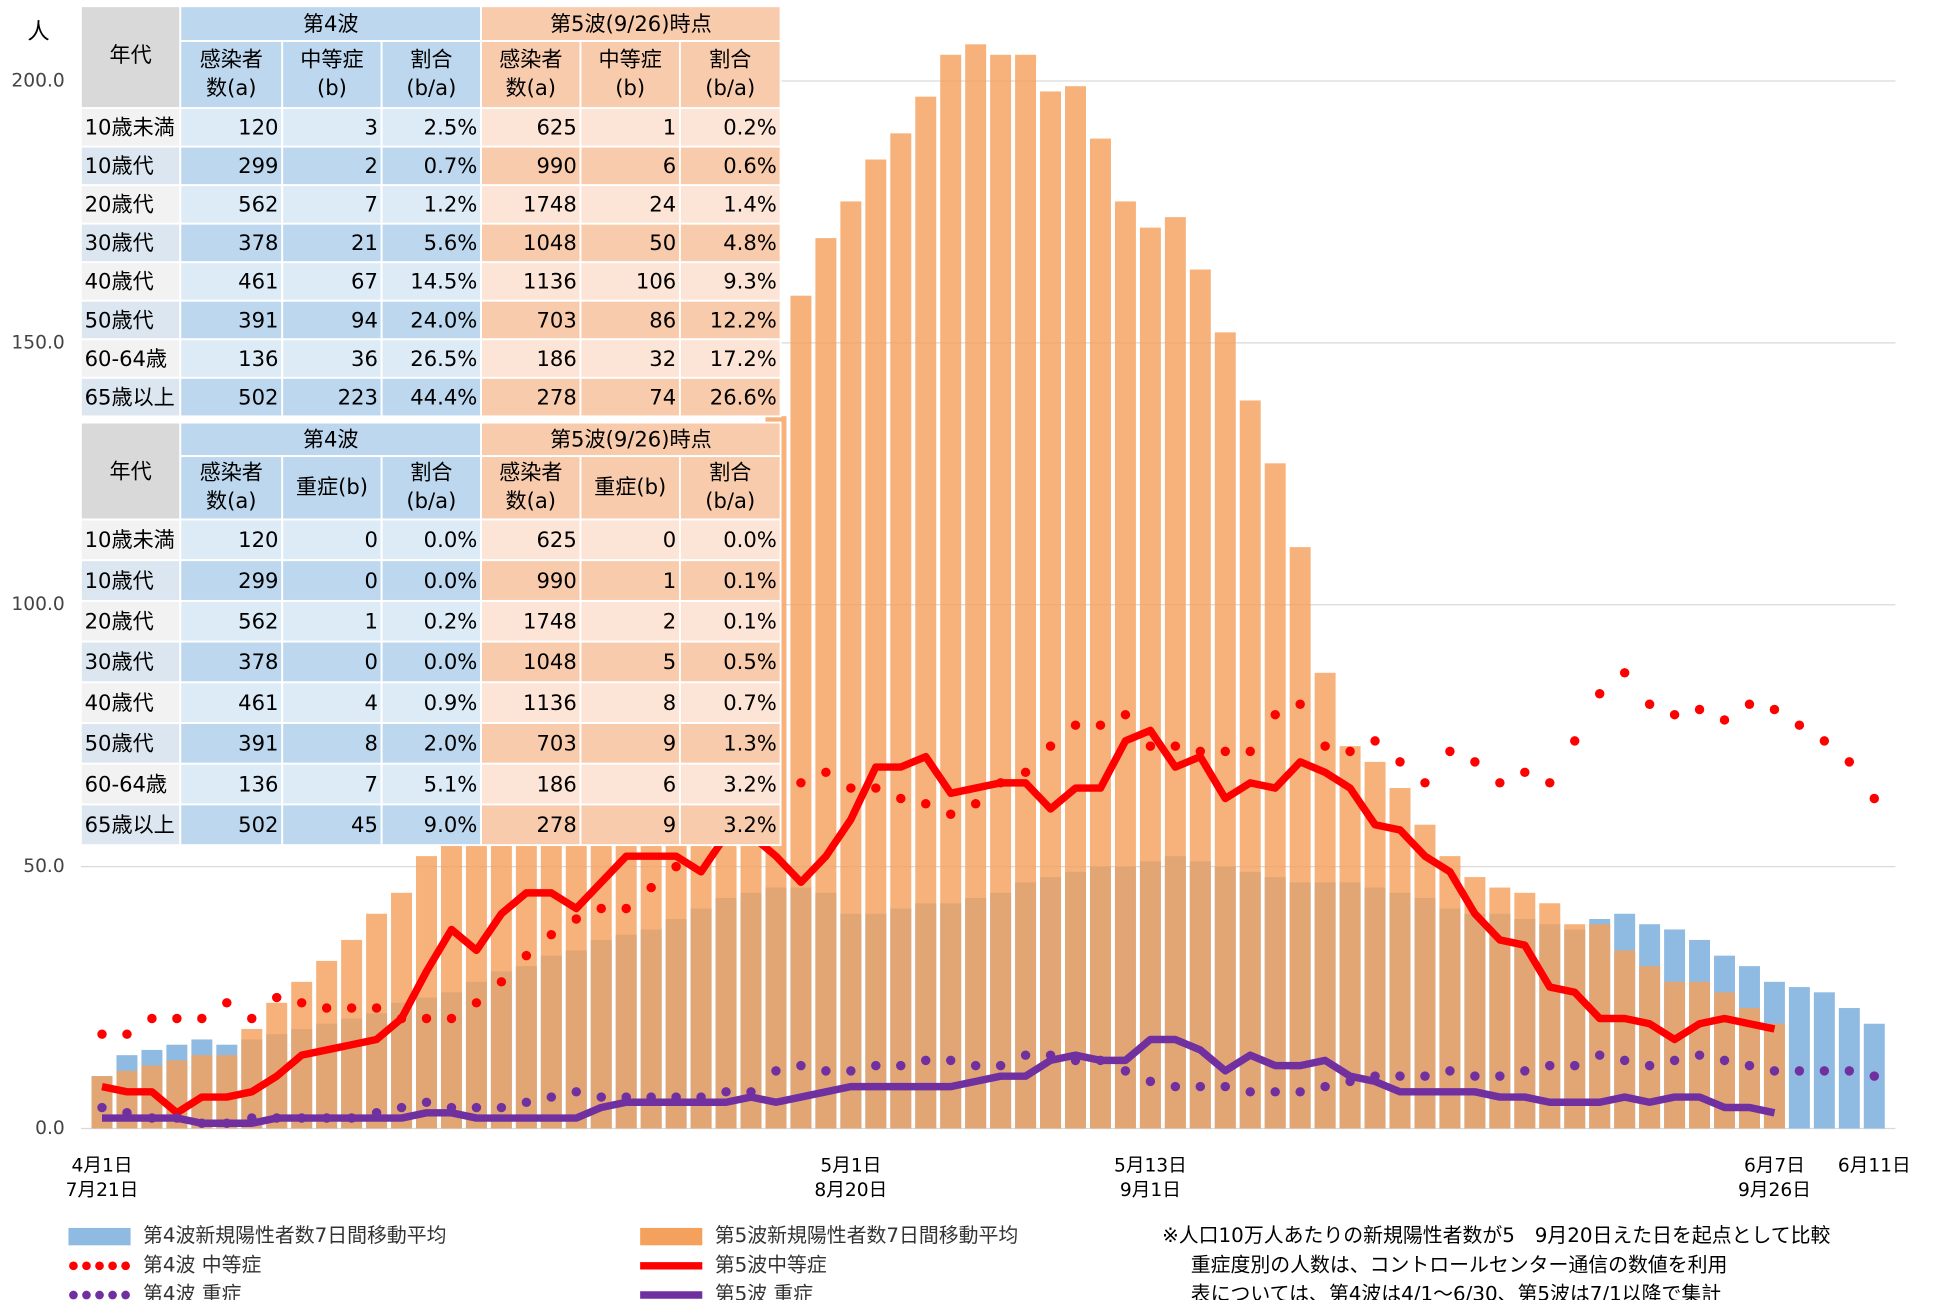  What do you see at coordinates (119, 281) in the screenshot?
I see `table-cell-text: 40歳代` at bounding box center [119, 281].